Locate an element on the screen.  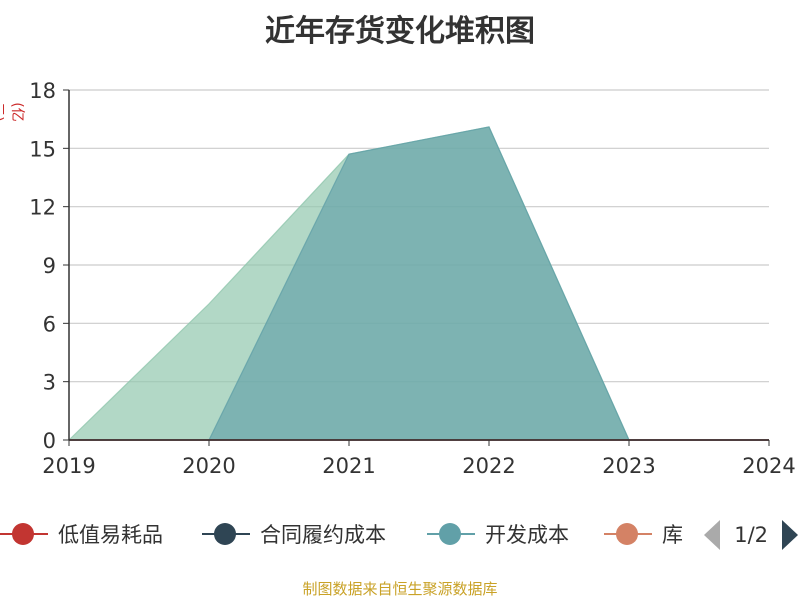
y-tick-label: 18 is located at coordinates (42, 91).